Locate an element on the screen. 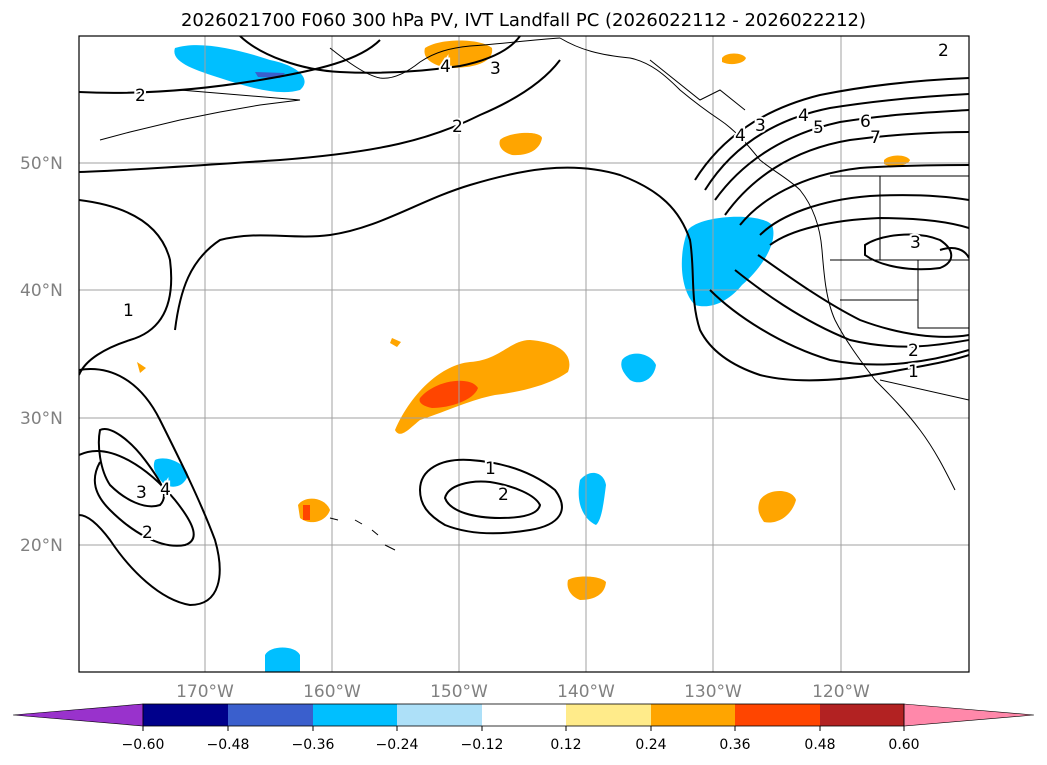 This screenshot has height=765, width=1047. lat-label-50n: 50°N is located at coordinates (41, 164).